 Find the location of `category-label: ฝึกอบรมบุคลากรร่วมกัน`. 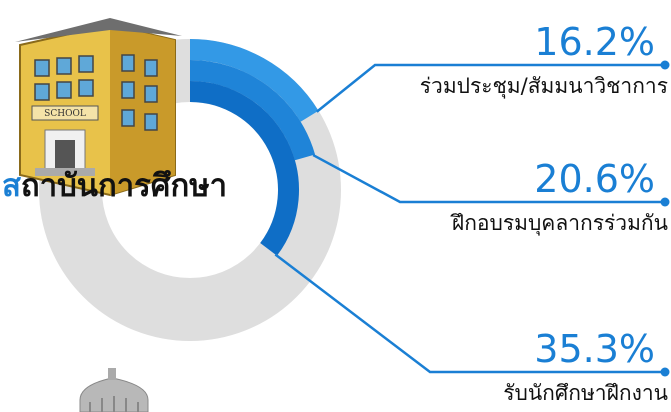

category-label: ฝึกอบรมบุคลากรร่วมกัน is located at coordinates (559, 223).